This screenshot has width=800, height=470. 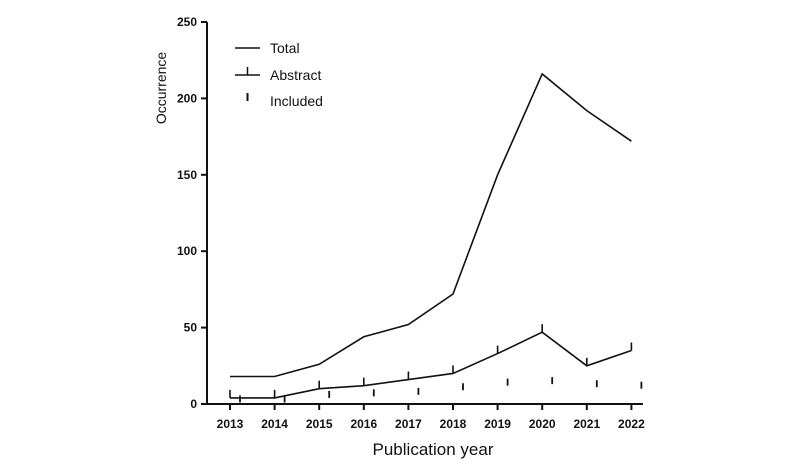 I want to click on x-axis-title: Publication year, so click(x=433, y=449).